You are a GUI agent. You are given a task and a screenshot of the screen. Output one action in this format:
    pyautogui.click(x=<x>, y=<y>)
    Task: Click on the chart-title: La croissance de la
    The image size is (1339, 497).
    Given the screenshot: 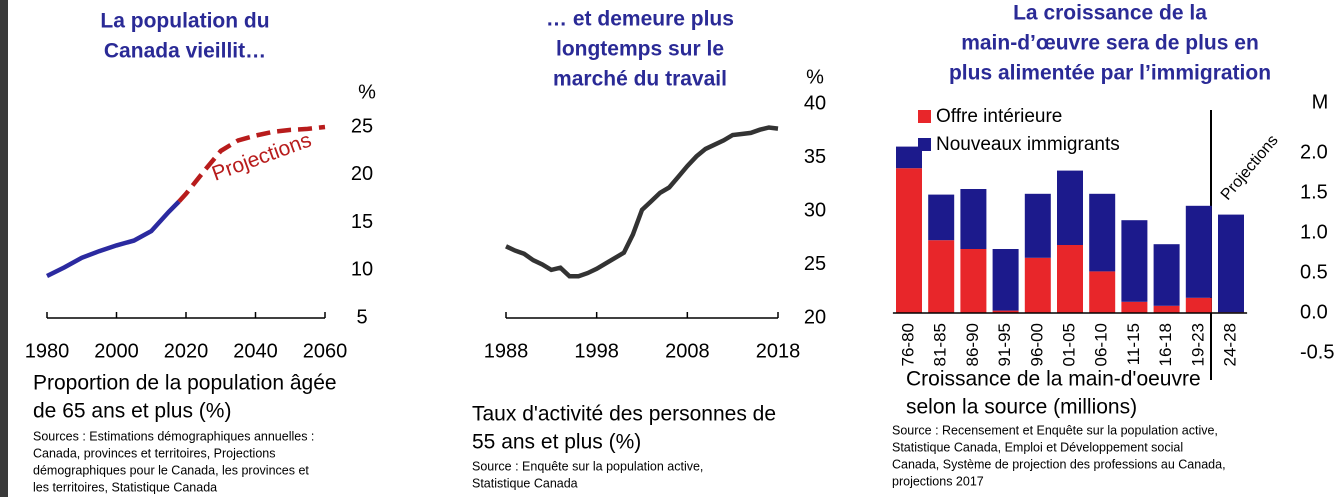 What is the action you would take?
    pyautogui.click(x=1110, y=13)
    